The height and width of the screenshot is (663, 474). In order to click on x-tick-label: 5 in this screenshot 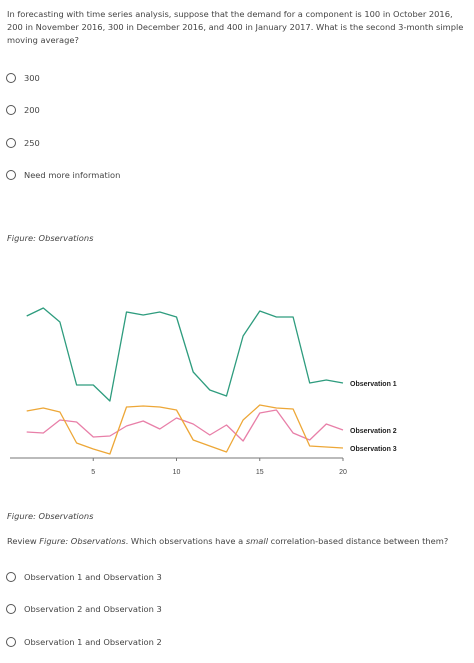, I will do `click(93, 472)`.